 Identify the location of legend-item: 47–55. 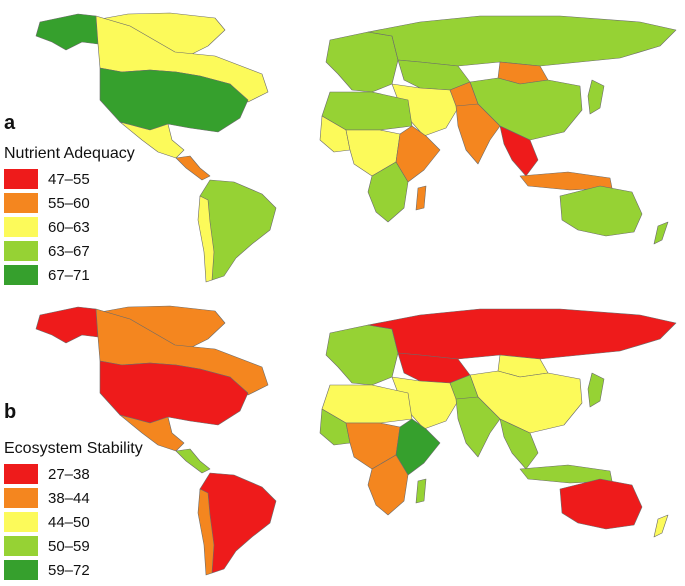
(69, 179).